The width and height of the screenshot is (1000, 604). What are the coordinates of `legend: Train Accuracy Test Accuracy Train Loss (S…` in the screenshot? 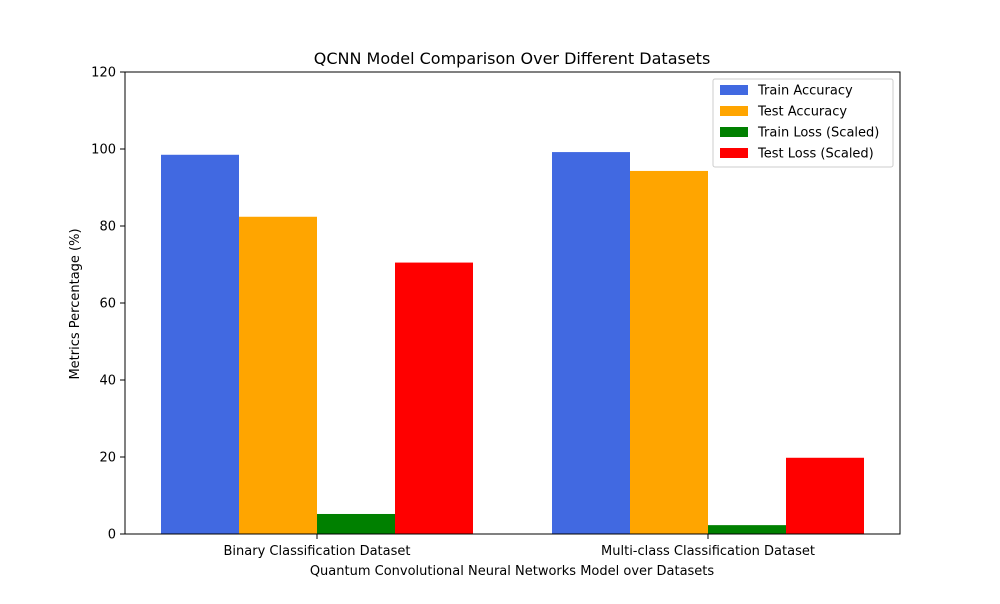 It's located at (803, 123).